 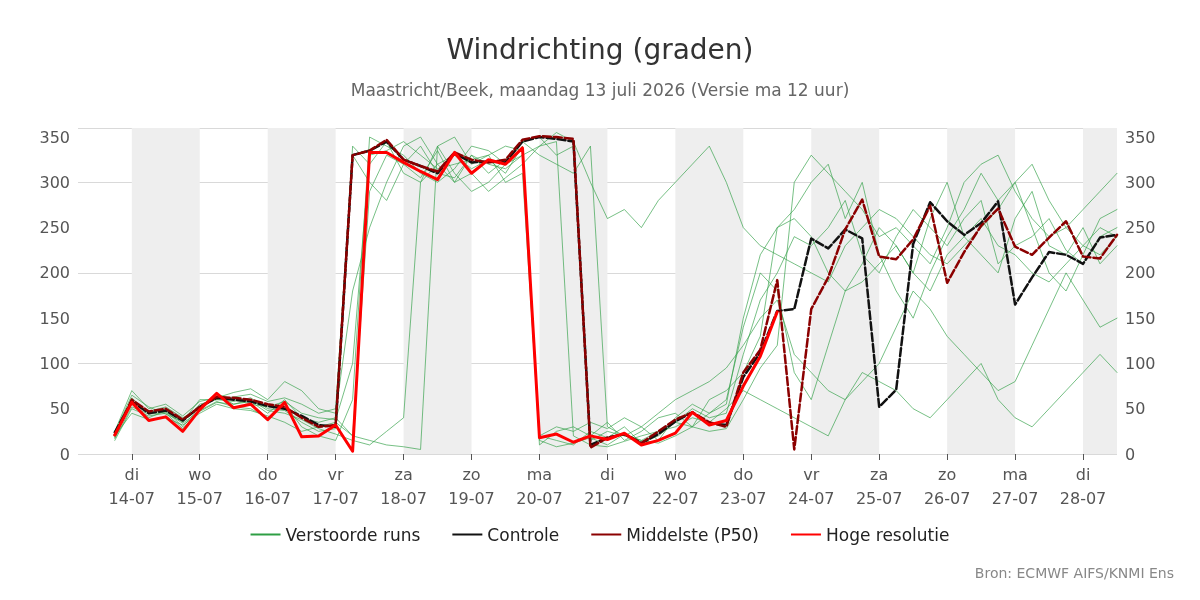 What do you see at coordinates (54, 363) in the screenshot?
I see `y-tick-label: 100` at bounding box center [54, 363].